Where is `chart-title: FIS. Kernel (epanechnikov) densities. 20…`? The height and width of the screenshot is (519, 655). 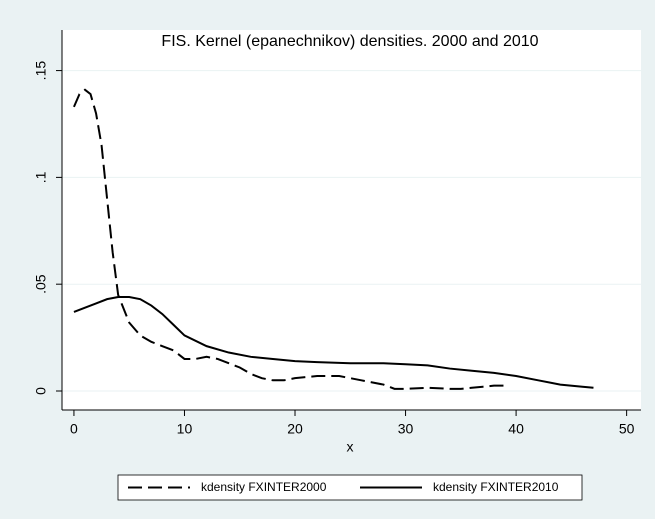 chart-title: FIS. Kernel (epanechnikov) densities. 20… is located at coordinates (349, 41).